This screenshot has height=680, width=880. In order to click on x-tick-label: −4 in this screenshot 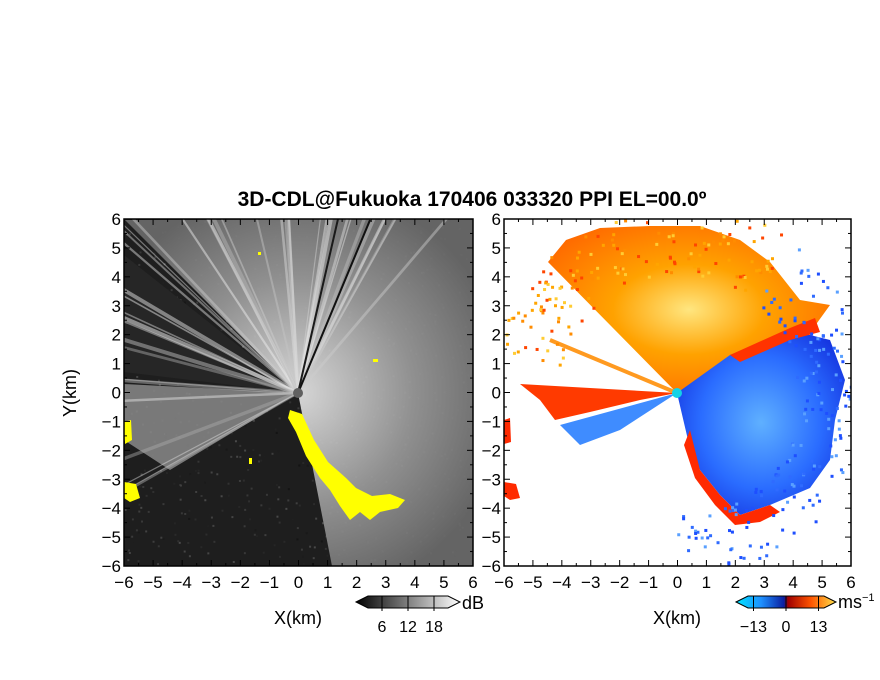, I will do `click(561, 582)`.